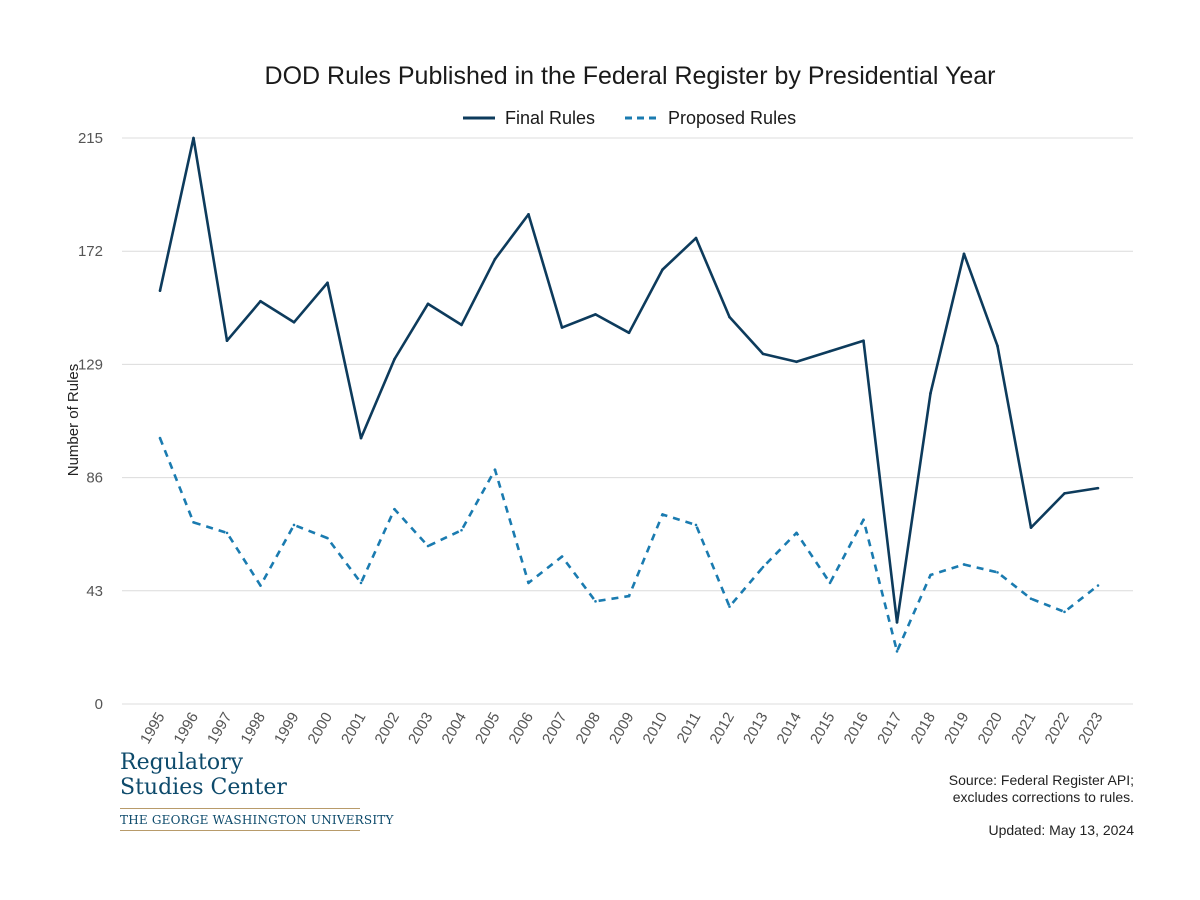  Describe the element at coordinates (454, 728) in the screenshot. I see `x-tick-label: 2004` at that location.